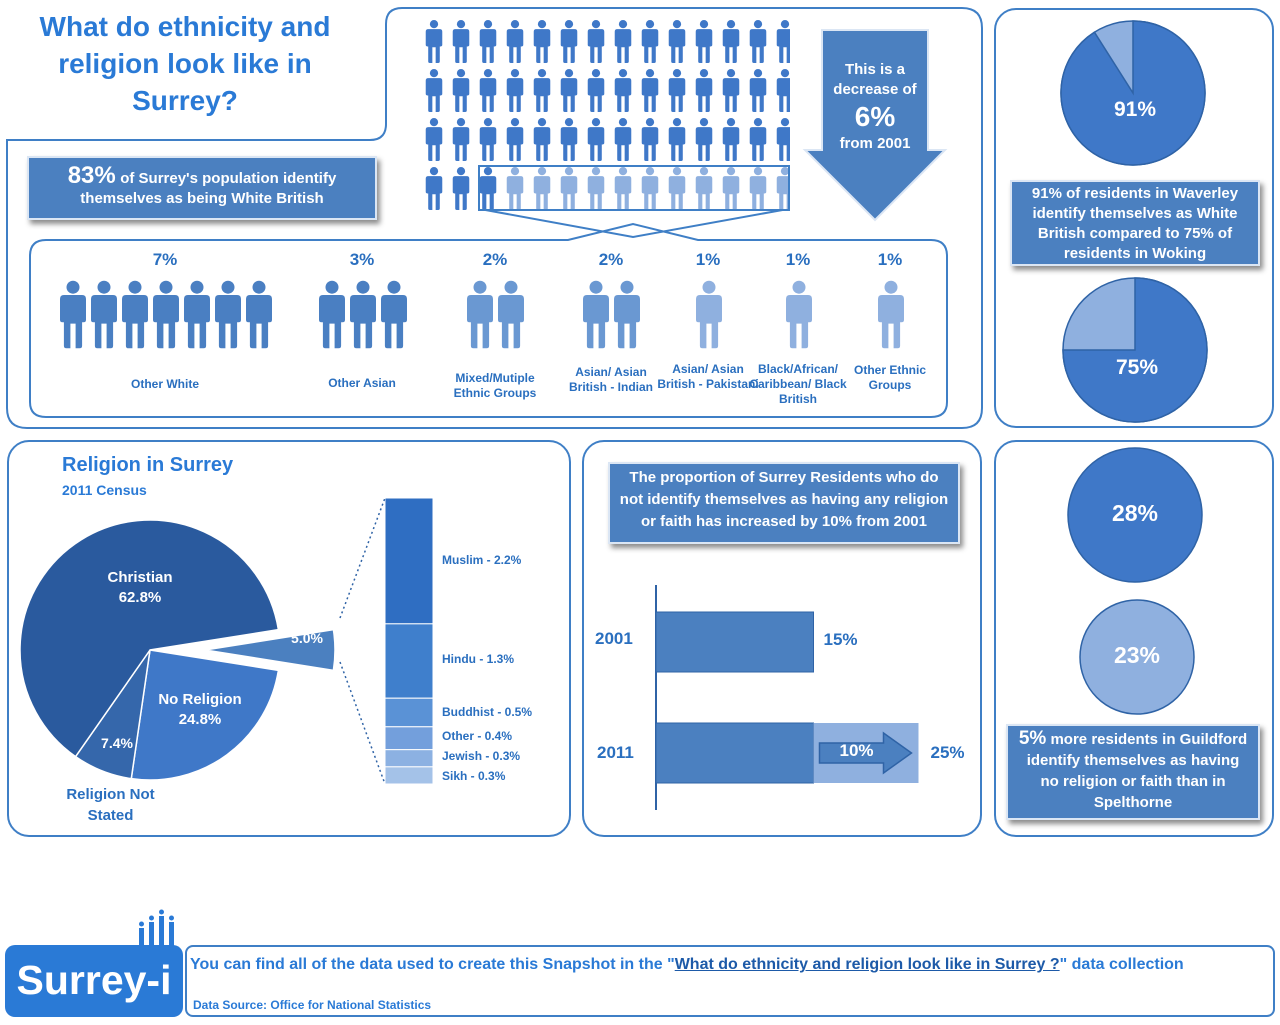  What do you see at coordinates (117, 743) in the screenshot?
I see `not-stated-pct: 7.4%` at bounding box center [117, 743].